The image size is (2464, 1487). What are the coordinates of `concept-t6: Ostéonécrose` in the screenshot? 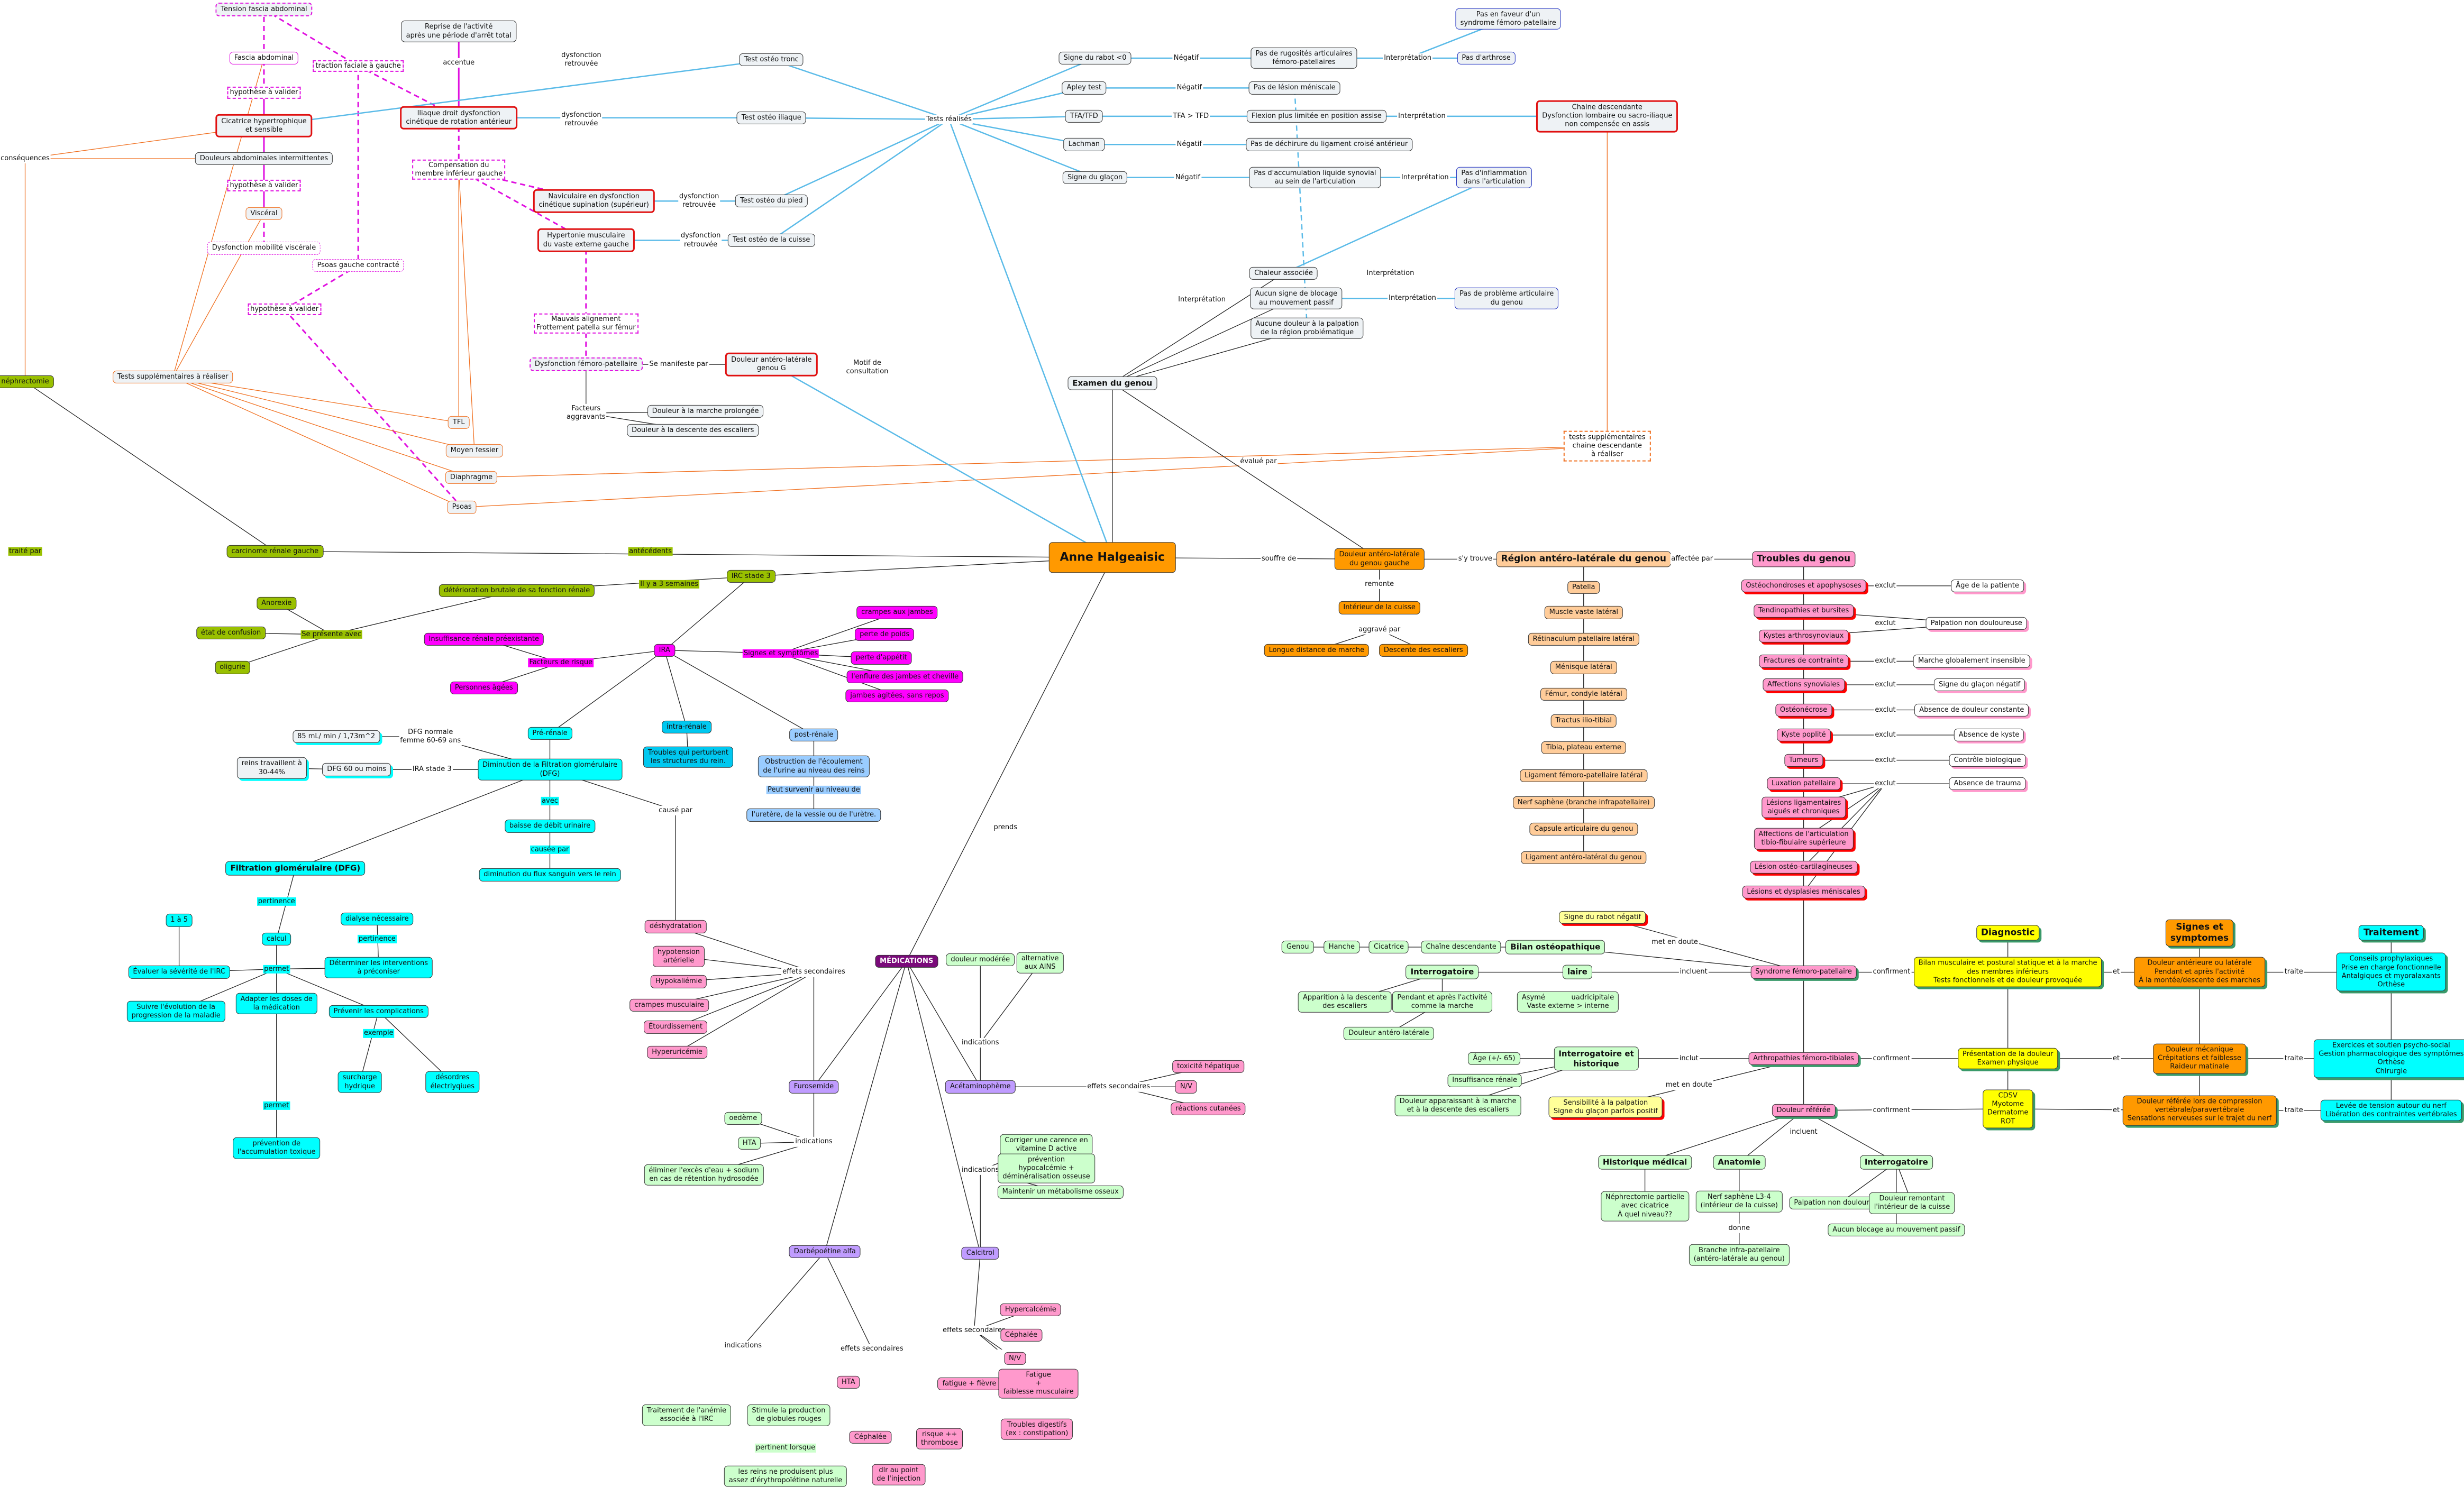 It's located at (1804, 710).